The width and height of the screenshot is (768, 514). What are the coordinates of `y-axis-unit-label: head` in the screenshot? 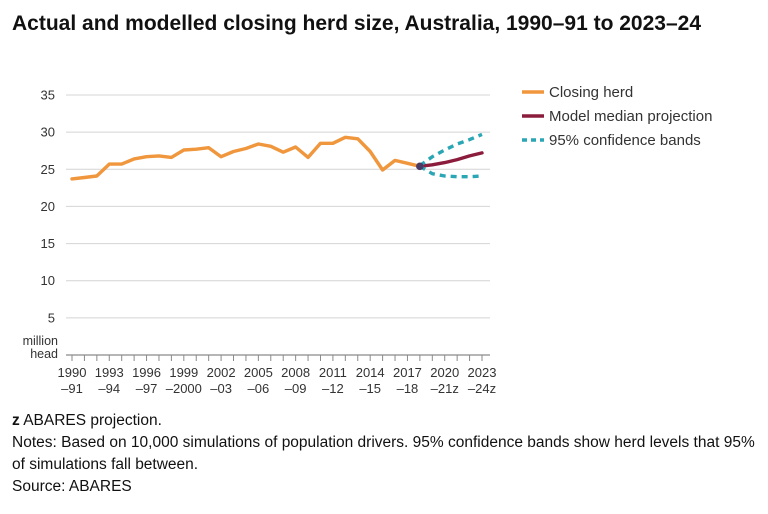 It's located at (44, 354).